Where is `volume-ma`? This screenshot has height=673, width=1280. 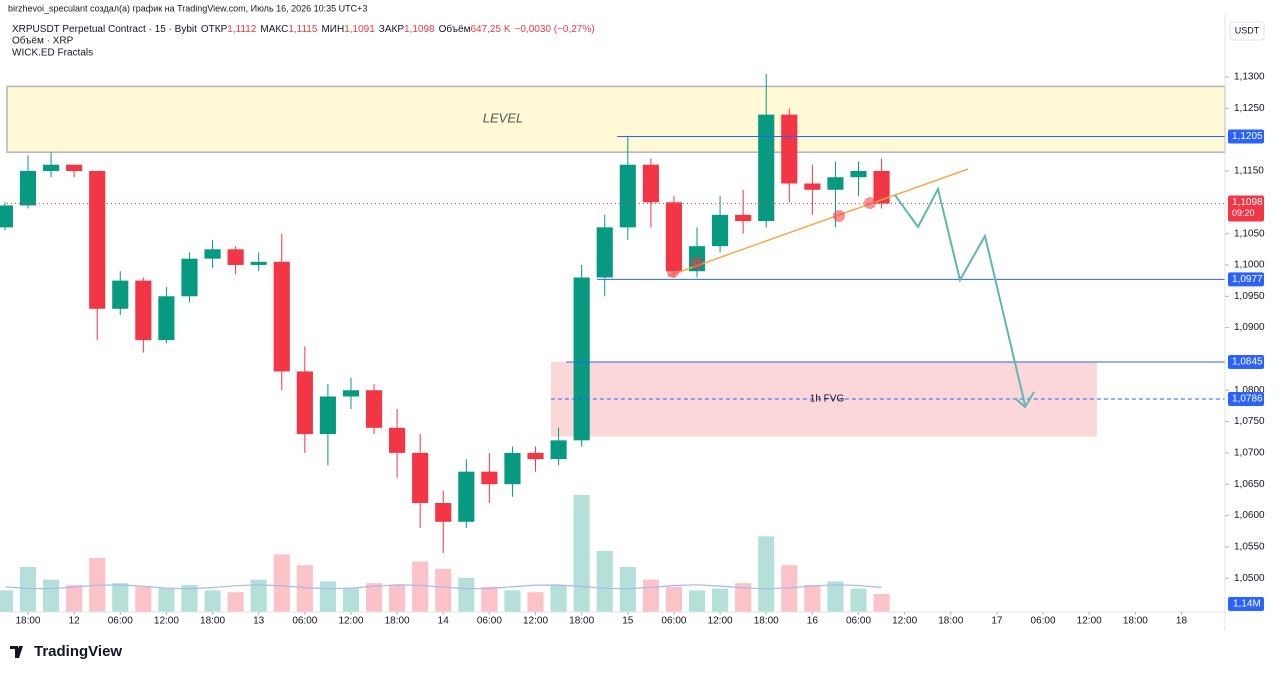
volume-ma is located at coordinates (443, 587).